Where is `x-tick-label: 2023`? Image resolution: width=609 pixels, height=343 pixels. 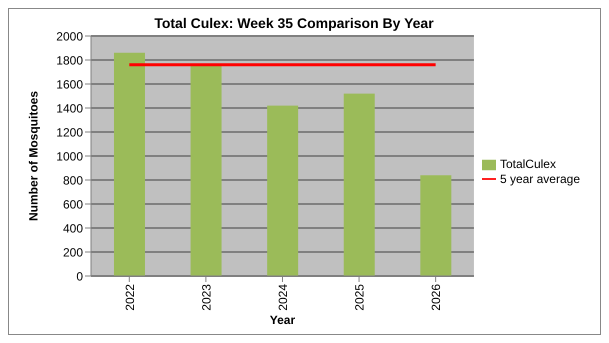 x-tick-label: 2023 is located at coordinates (206, 297).